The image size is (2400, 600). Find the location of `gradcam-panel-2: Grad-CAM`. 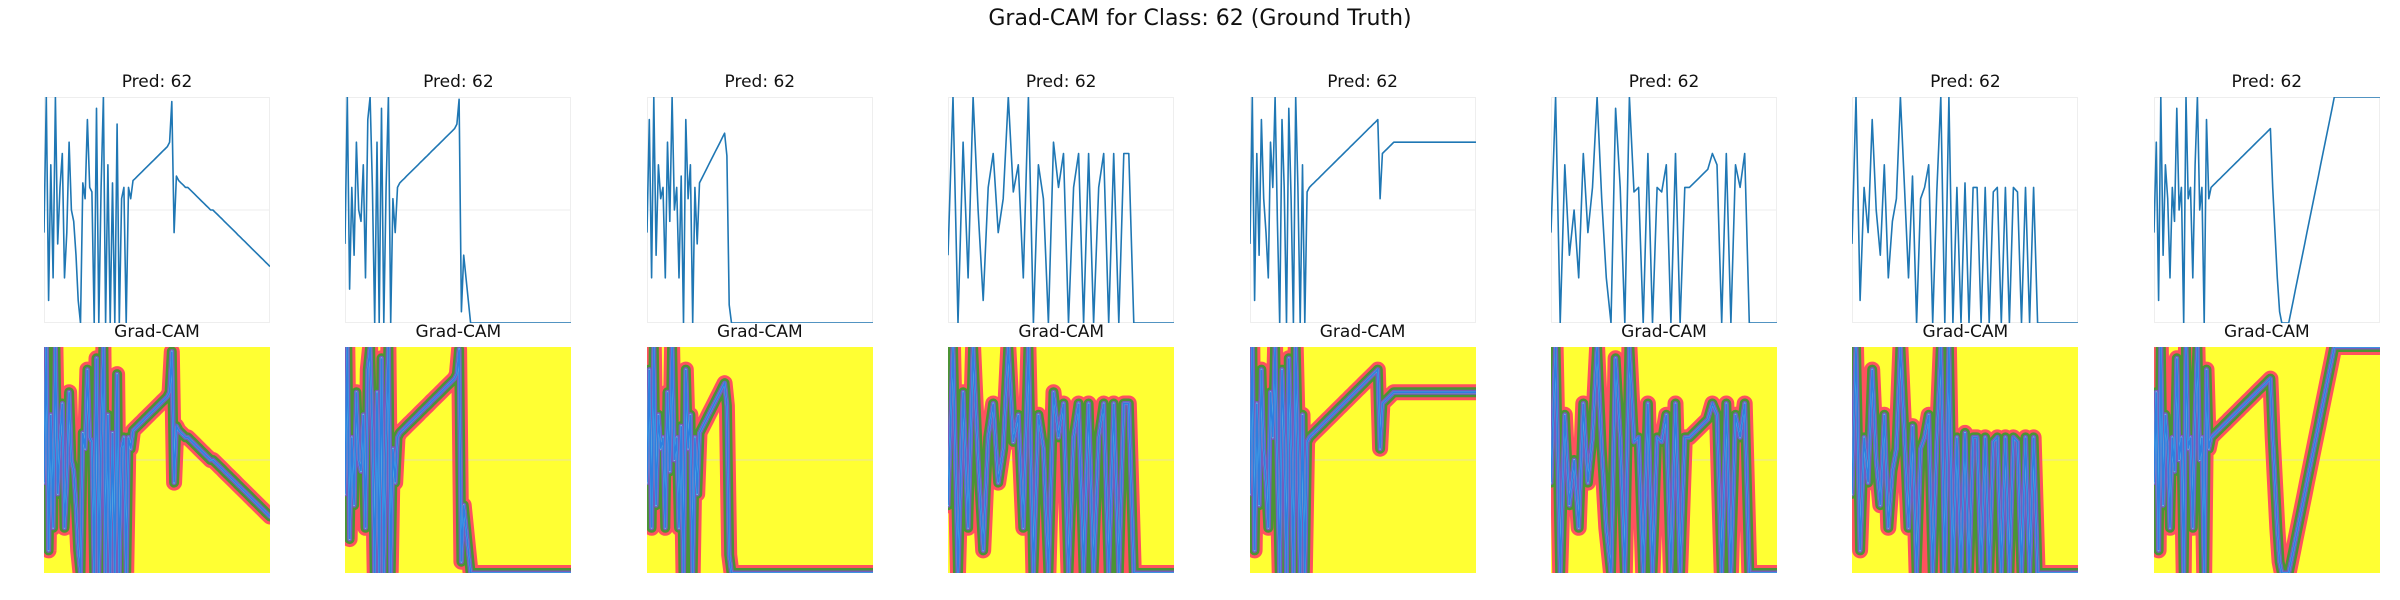

gradcam-panel-2: Grad-CAM is located at coordinates (458, 447).